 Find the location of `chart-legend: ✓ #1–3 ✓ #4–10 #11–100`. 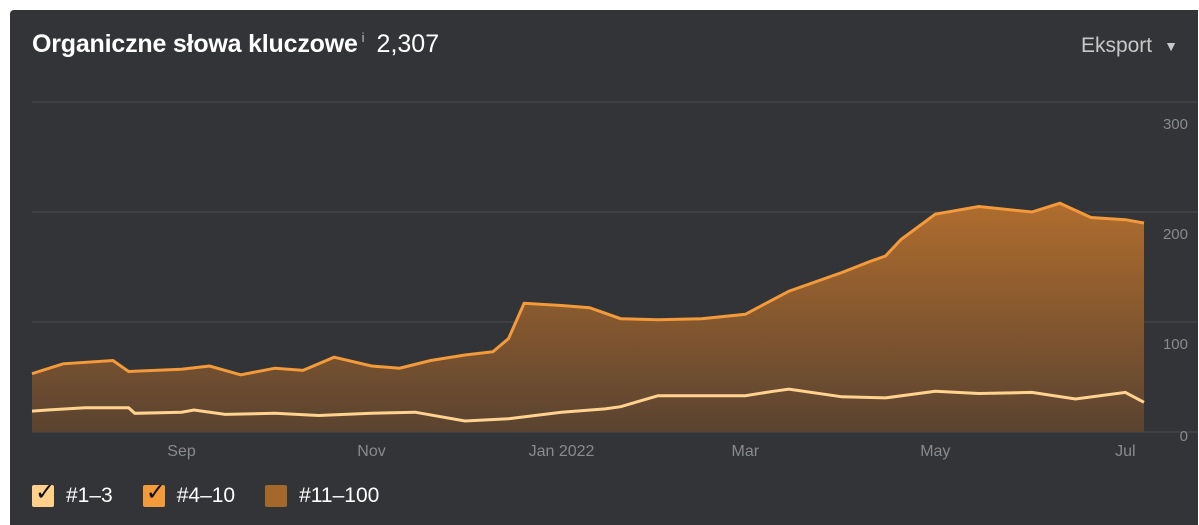

chart-legend: ✓ #1–3 ✓ #4–10 #11–100 is located at coordinates (220, 494).